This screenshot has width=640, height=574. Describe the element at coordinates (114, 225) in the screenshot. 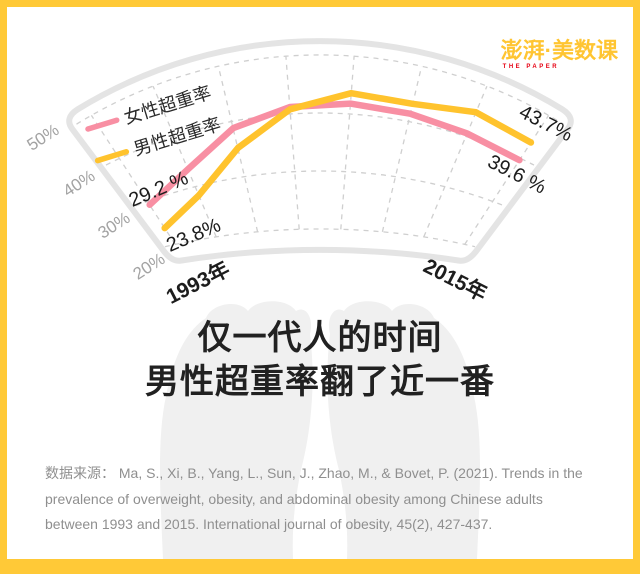

I see `y-axis-label-30: 30%` at that location.